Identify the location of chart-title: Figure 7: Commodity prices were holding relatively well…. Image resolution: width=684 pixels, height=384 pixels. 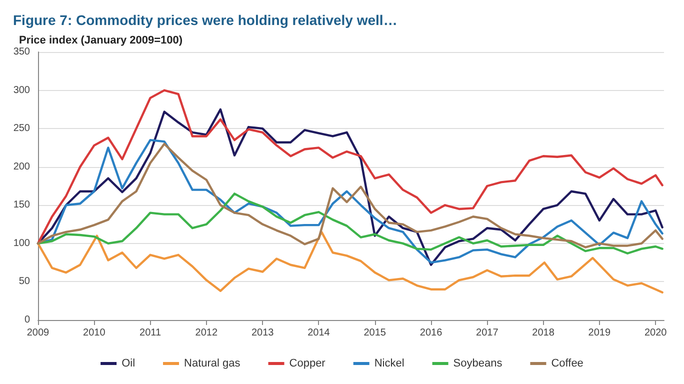
(205, 20).